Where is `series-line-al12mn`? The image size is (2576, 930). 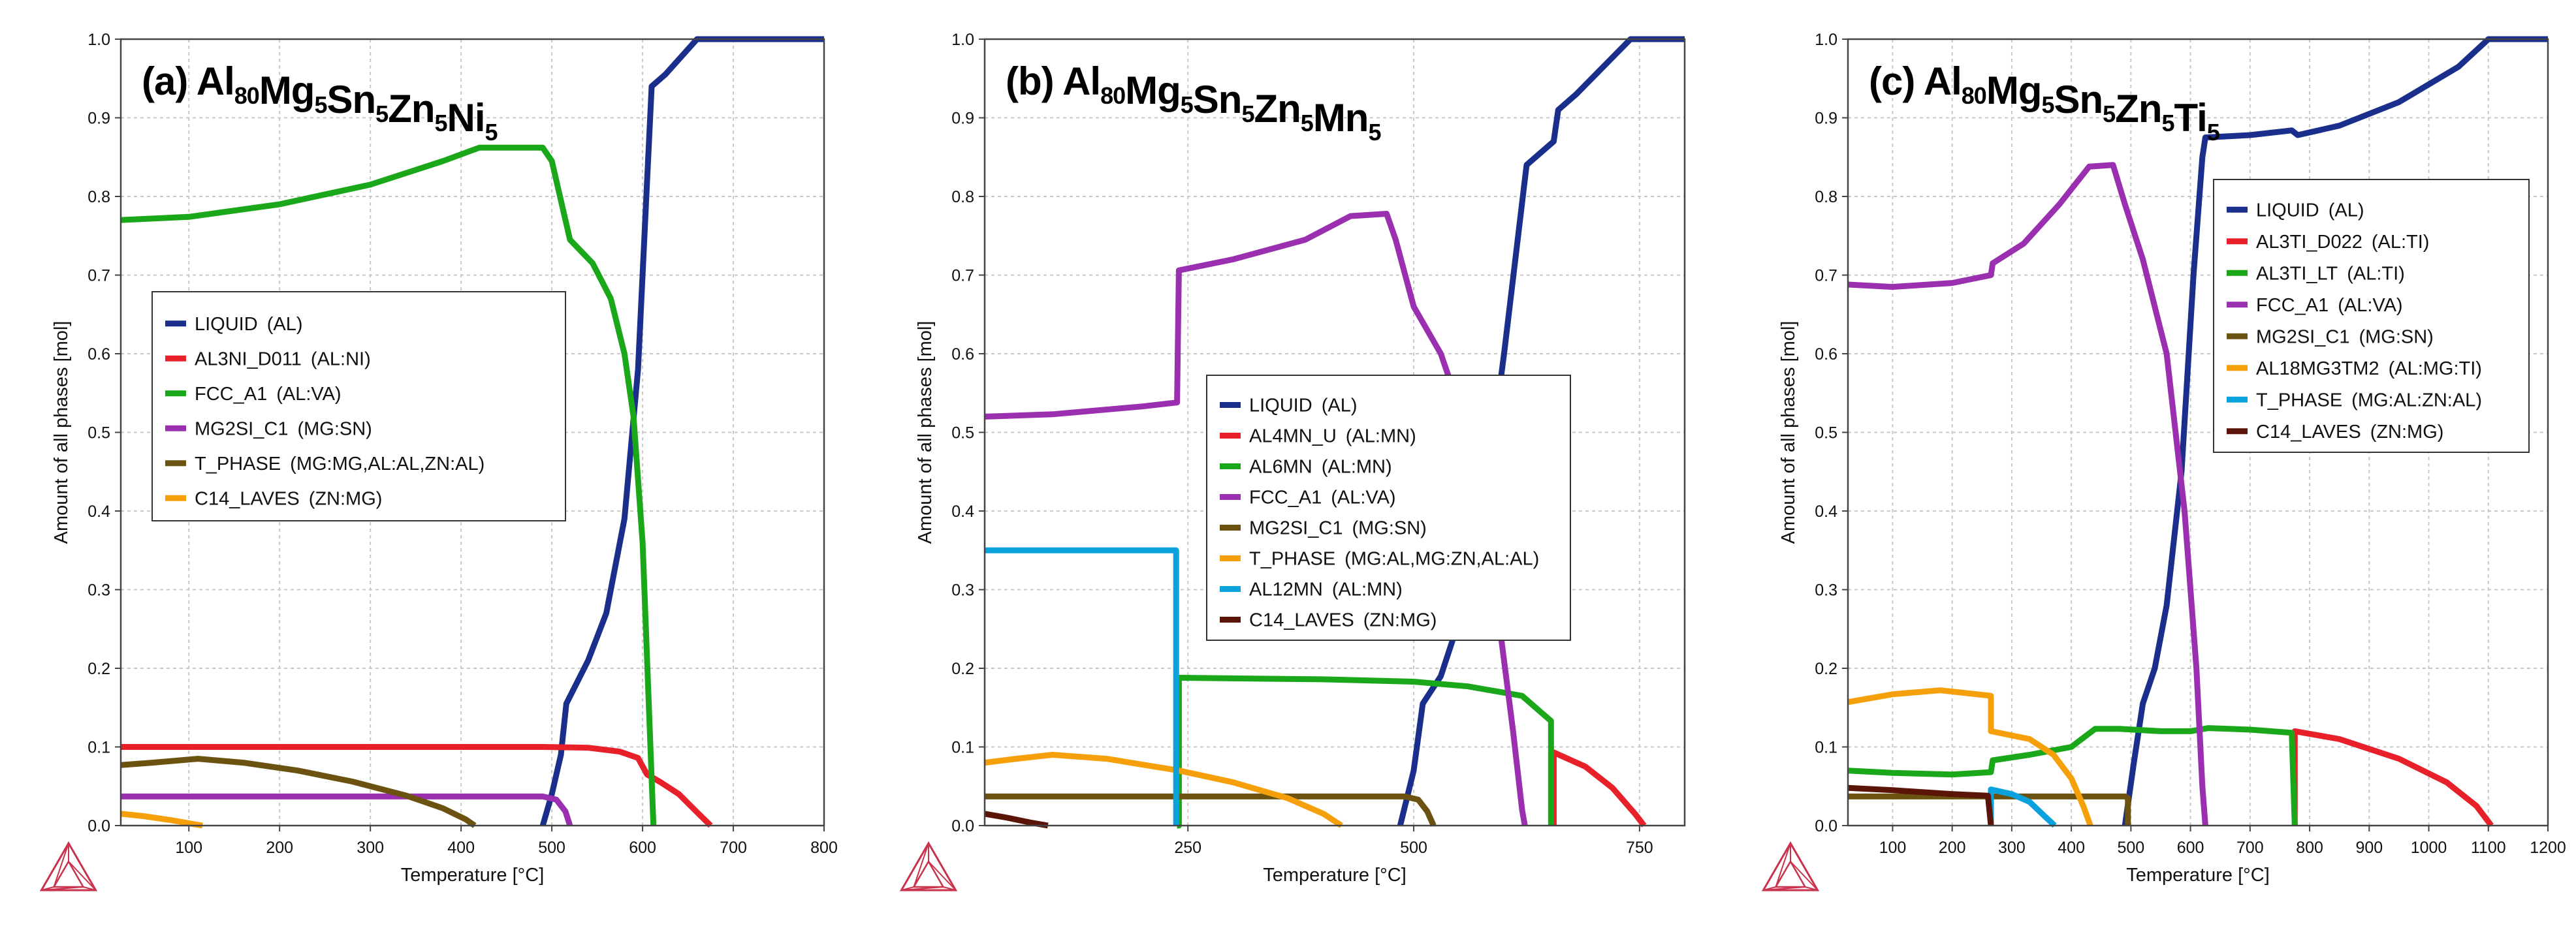 series-line-al12mn is located at coordinates (1082, 686).